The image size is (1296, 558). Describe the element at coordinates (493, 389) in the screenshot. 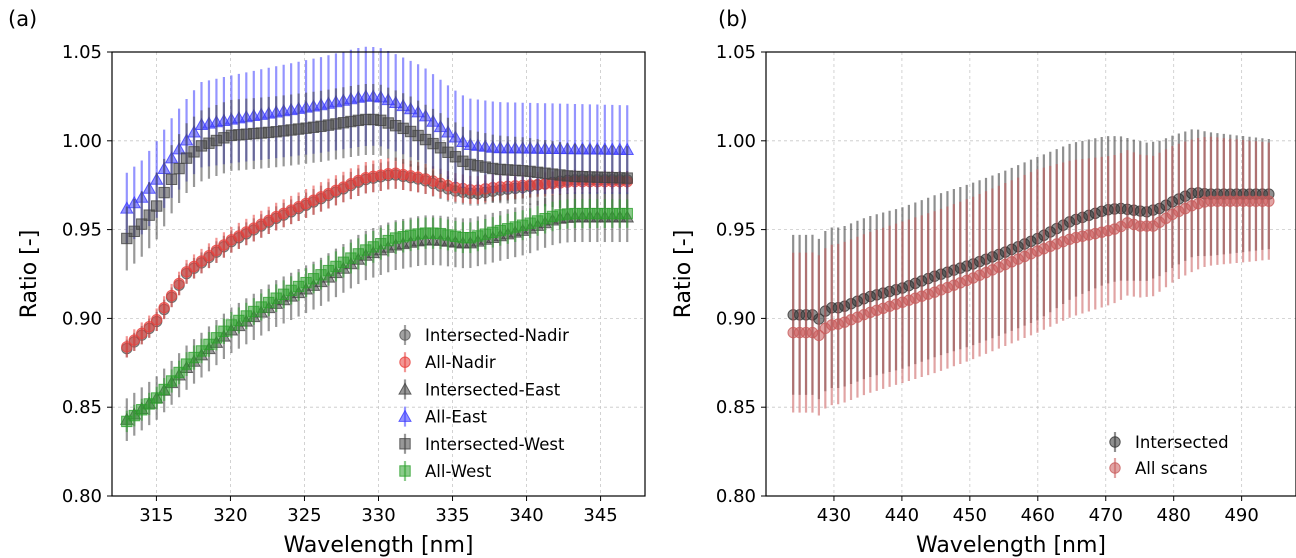

I see `legend-label: Intersected-East` at that location.